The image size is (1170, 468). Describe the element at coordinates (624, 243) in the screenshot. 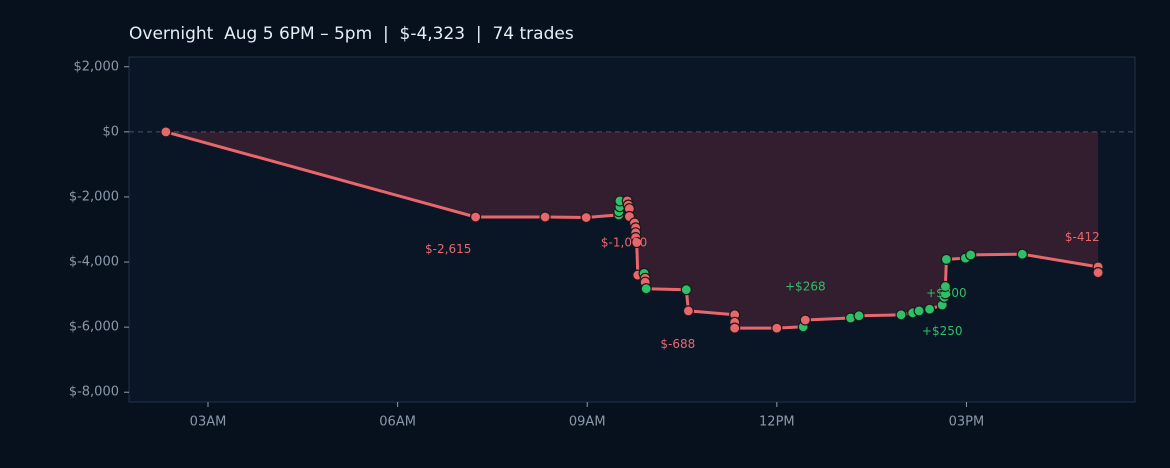

I see `annotation-label-1: $-1,000` at that location.